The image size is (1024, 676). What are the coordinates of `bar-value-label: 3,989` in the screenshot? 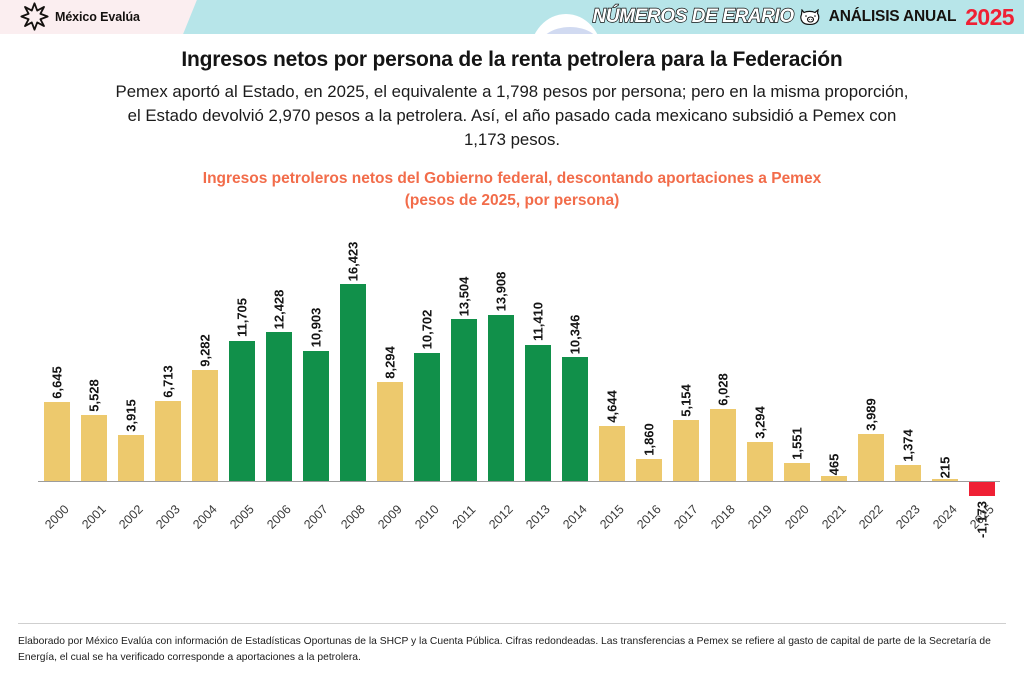 It's located at (870, 414).